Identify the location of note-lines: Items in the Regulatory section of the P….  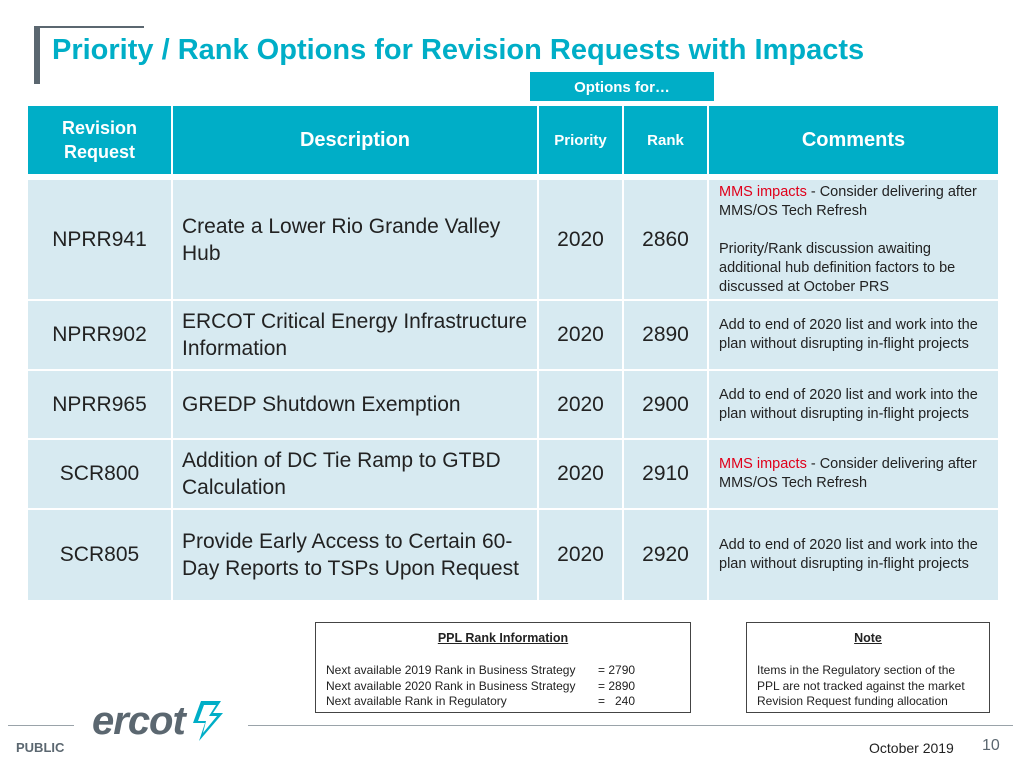
(861, 686).